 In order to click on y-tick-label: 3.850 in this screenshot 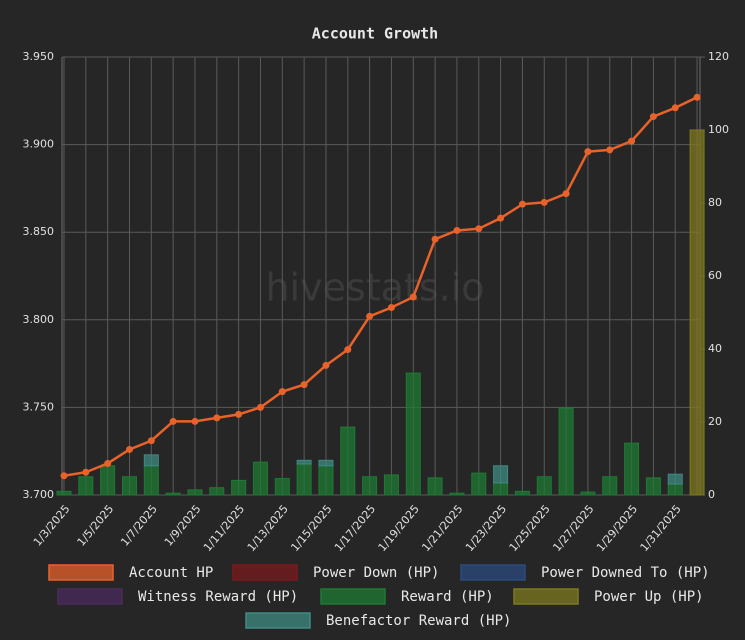, I will do `click(39, 231)`.